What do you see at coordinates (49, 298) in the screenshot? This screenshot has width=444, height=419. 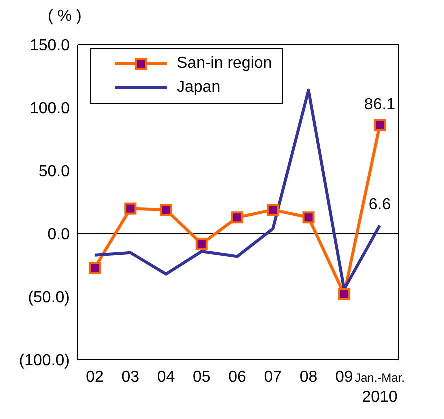 I see `y-tick-label: (50.0)` at bounding box center [49, 298].